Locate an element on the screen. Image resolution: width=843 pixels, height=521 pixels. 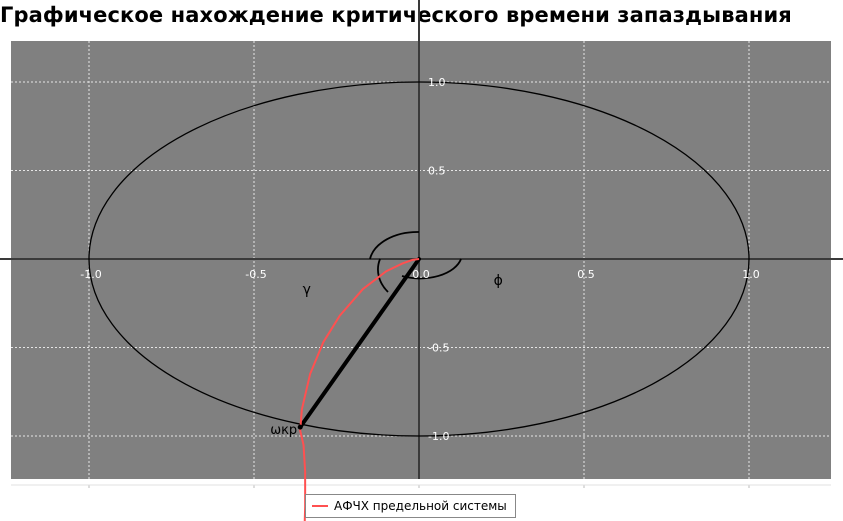
y-tick-label: -0.5 is located at coordinates (438, 348).